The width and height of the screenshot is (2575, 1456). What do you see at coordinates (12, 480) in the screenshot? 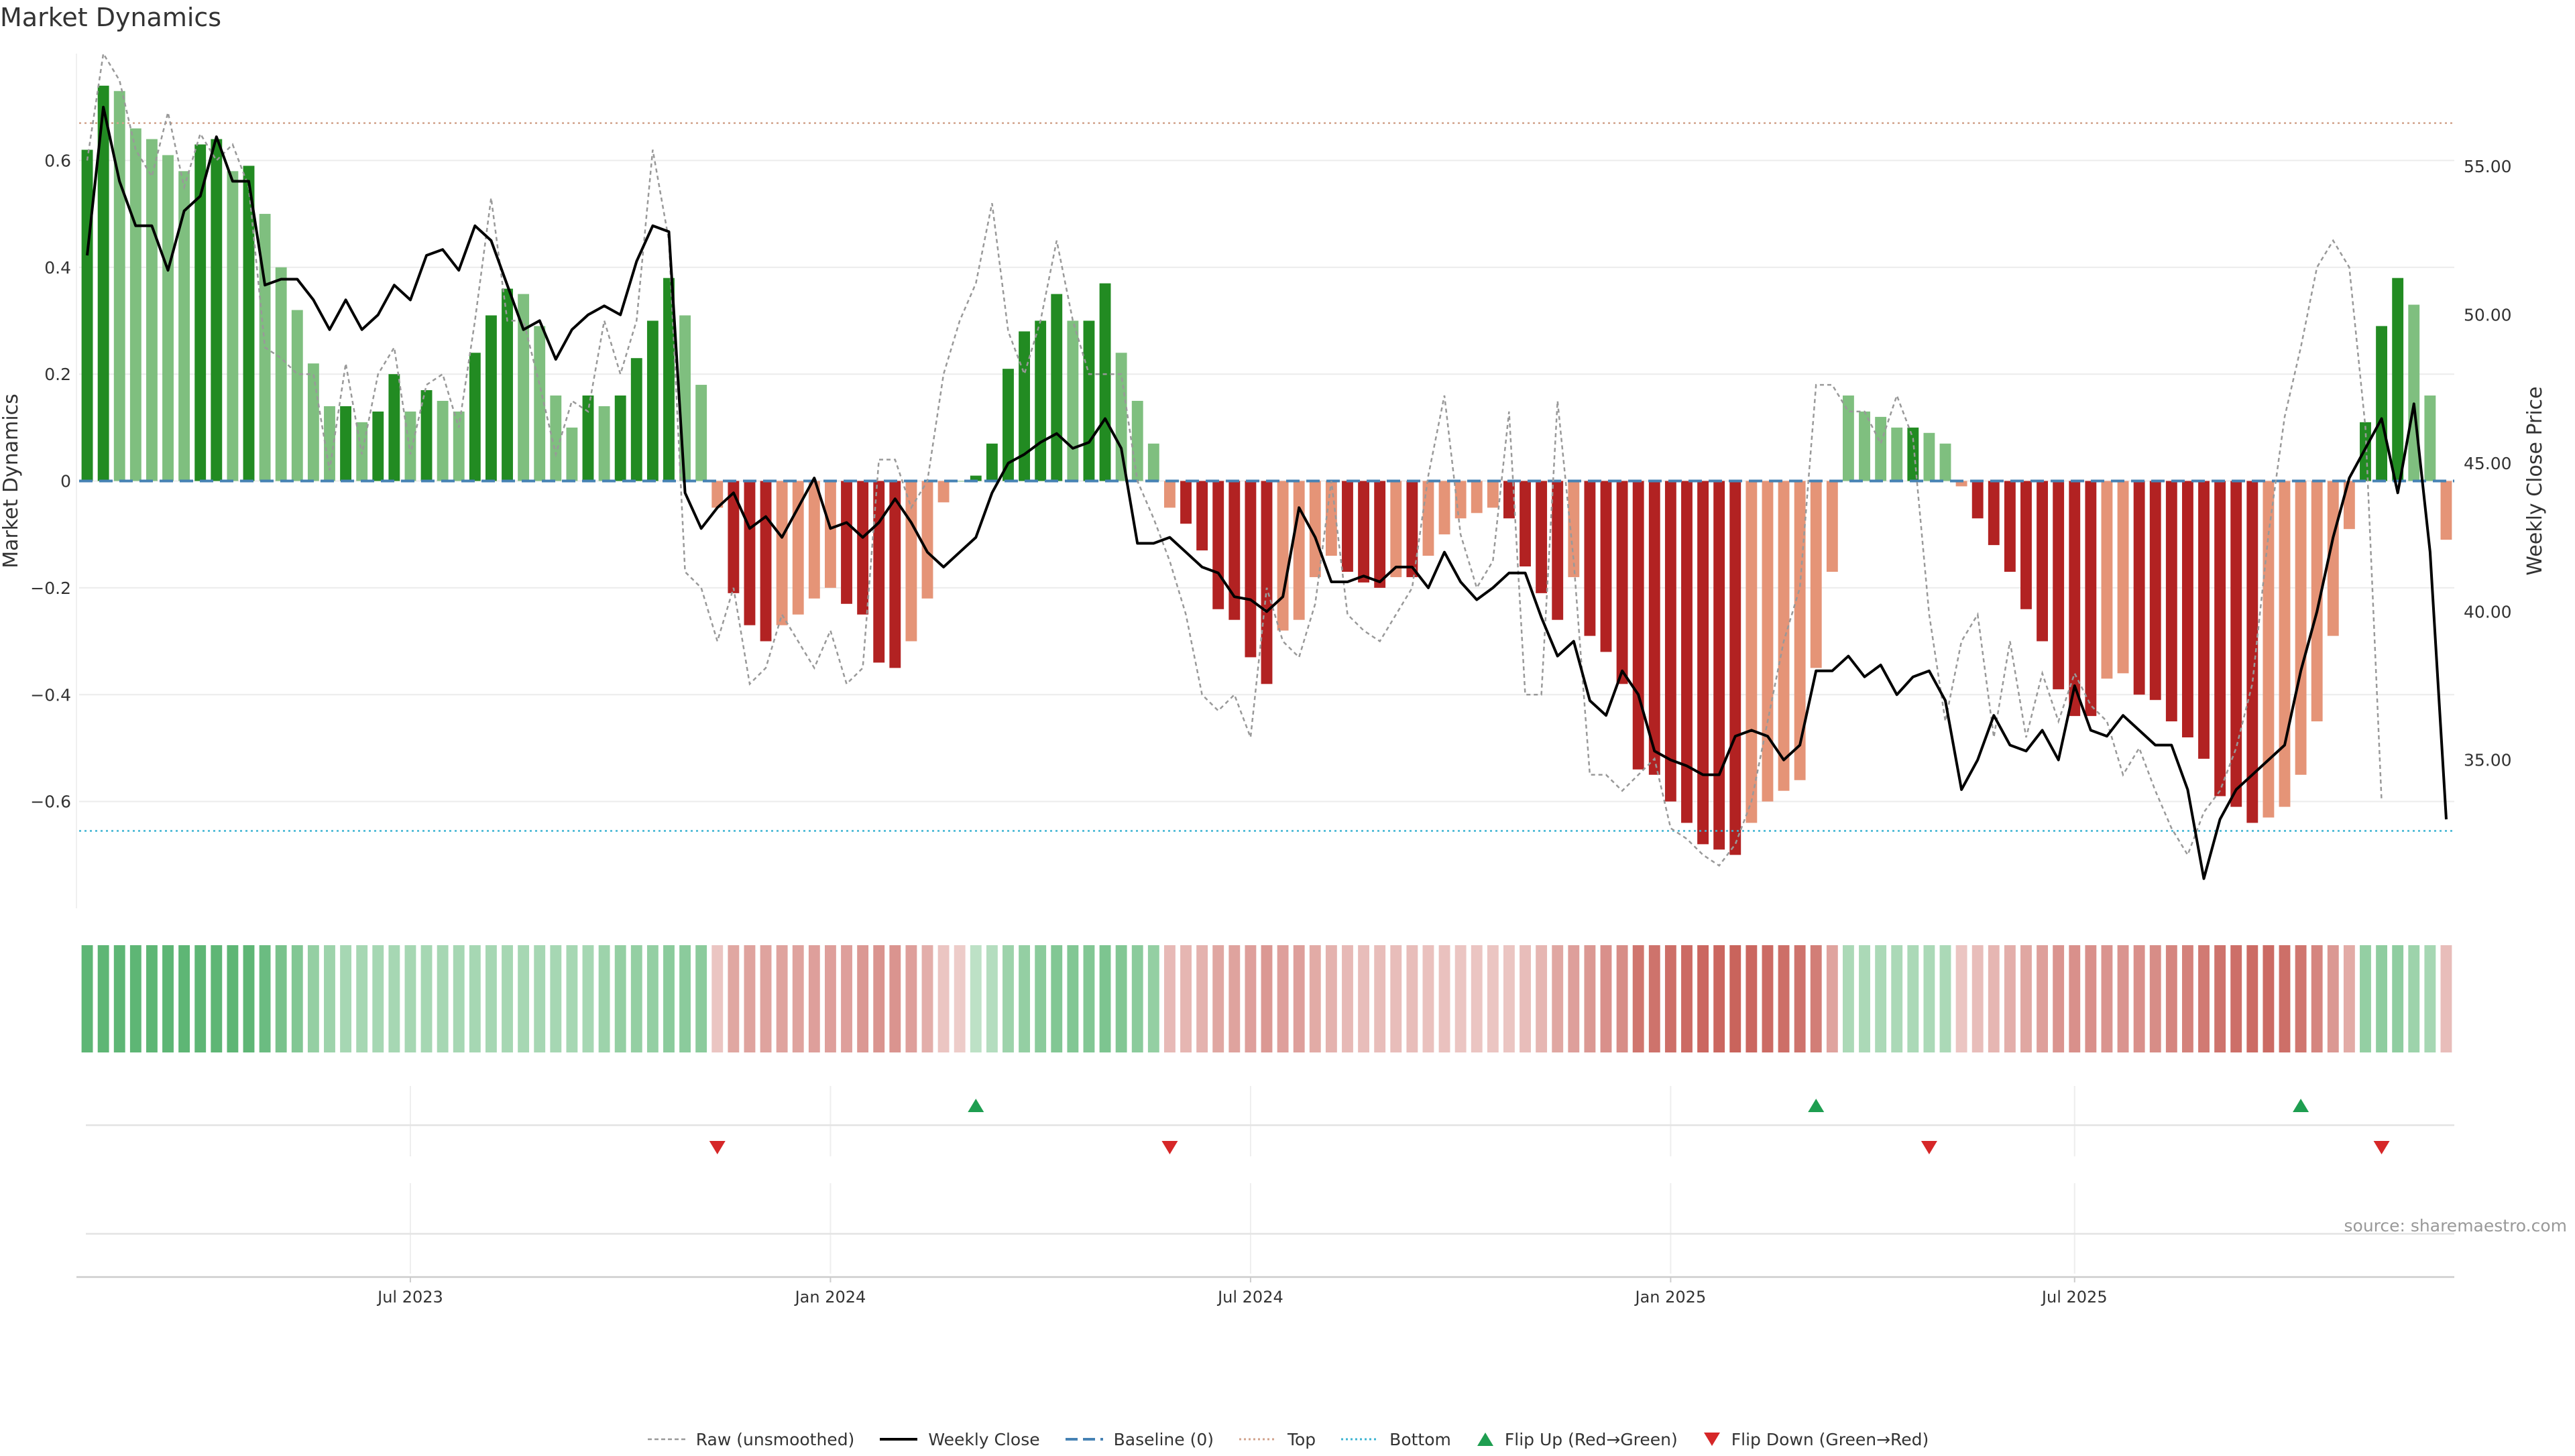
I see `y-axis-title: Market Dynamics` at bounding box center [12, 480].